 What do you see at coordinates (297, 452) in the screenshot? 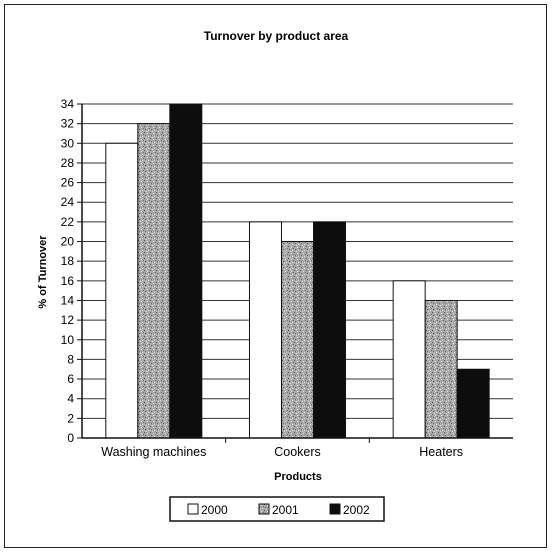
I see `x-category-label: Cookers` at bounding box center [297, 452].